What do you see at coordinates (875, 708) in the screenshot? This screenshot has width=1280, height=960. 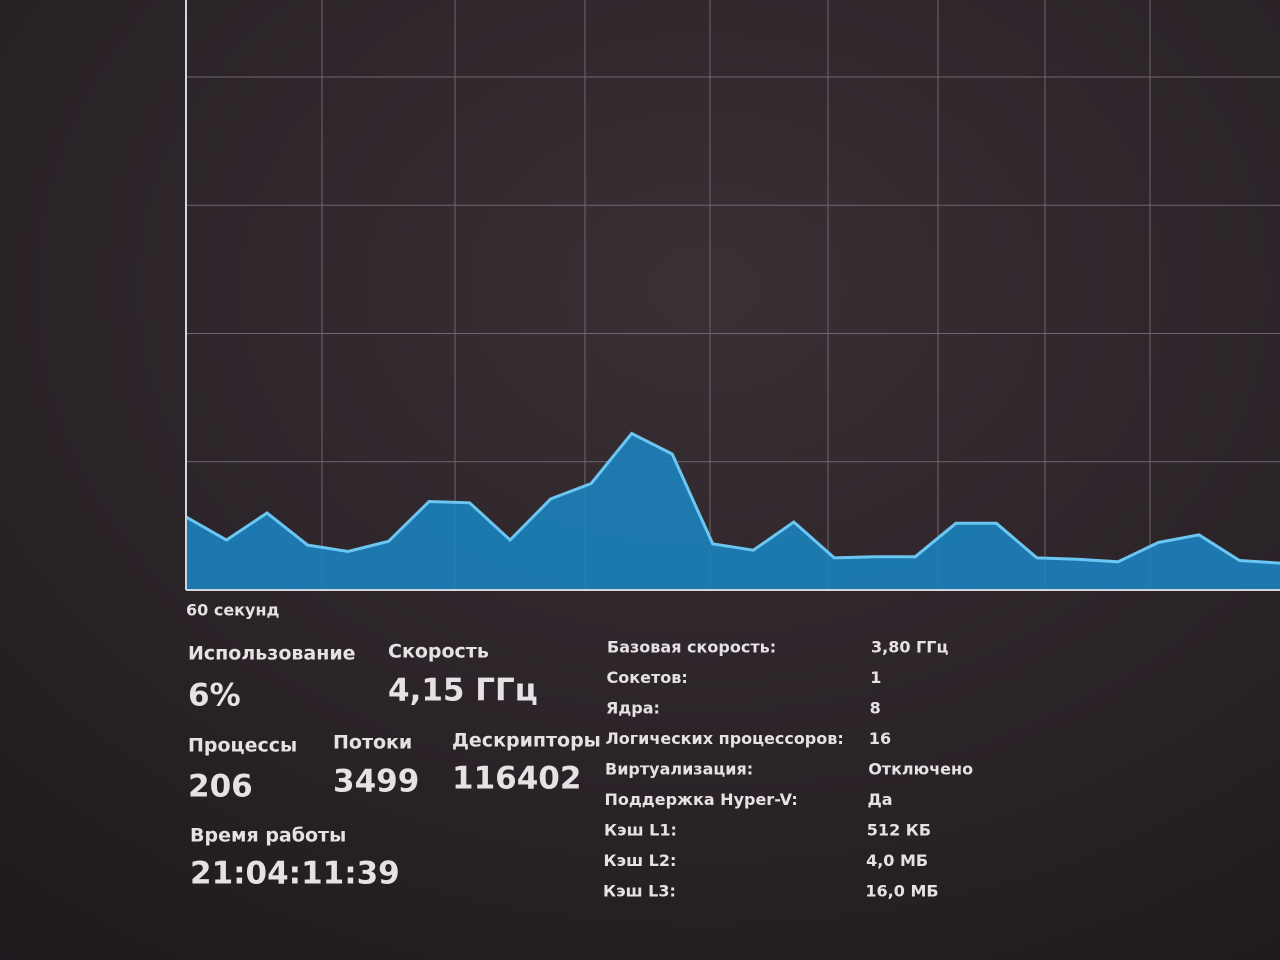 I see `detail-value: 8` at bounding box center [875, 708].